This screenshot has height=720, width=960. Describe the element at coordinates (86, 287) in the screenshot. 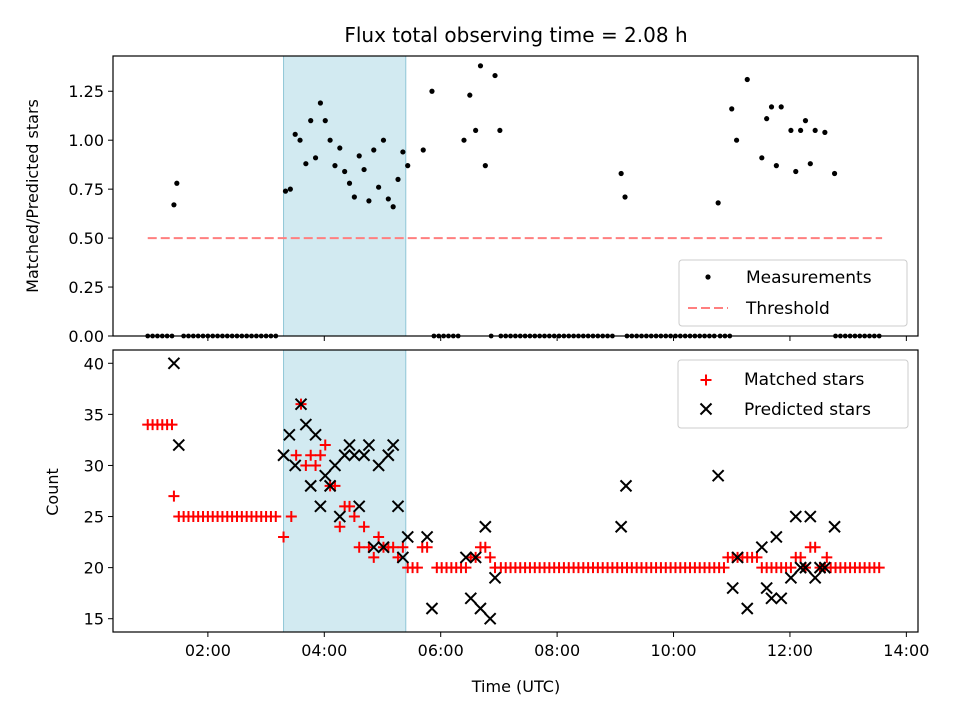

I see `y-tick-label: 0.25` at that location.